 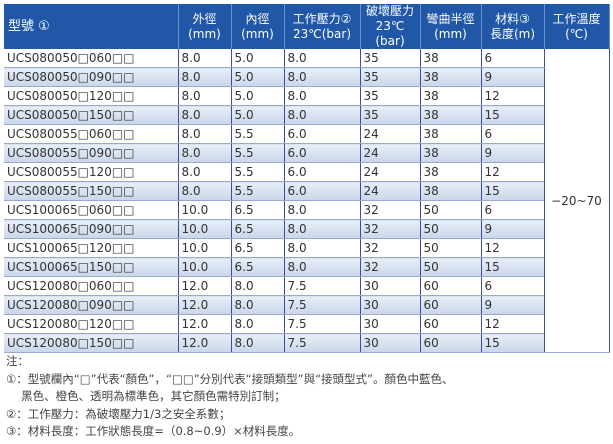 What do you see at coordinates (91, 115) in the screenshot?
I see `model-cell: UCS080050□150□□` at bounding box center [91, 115].